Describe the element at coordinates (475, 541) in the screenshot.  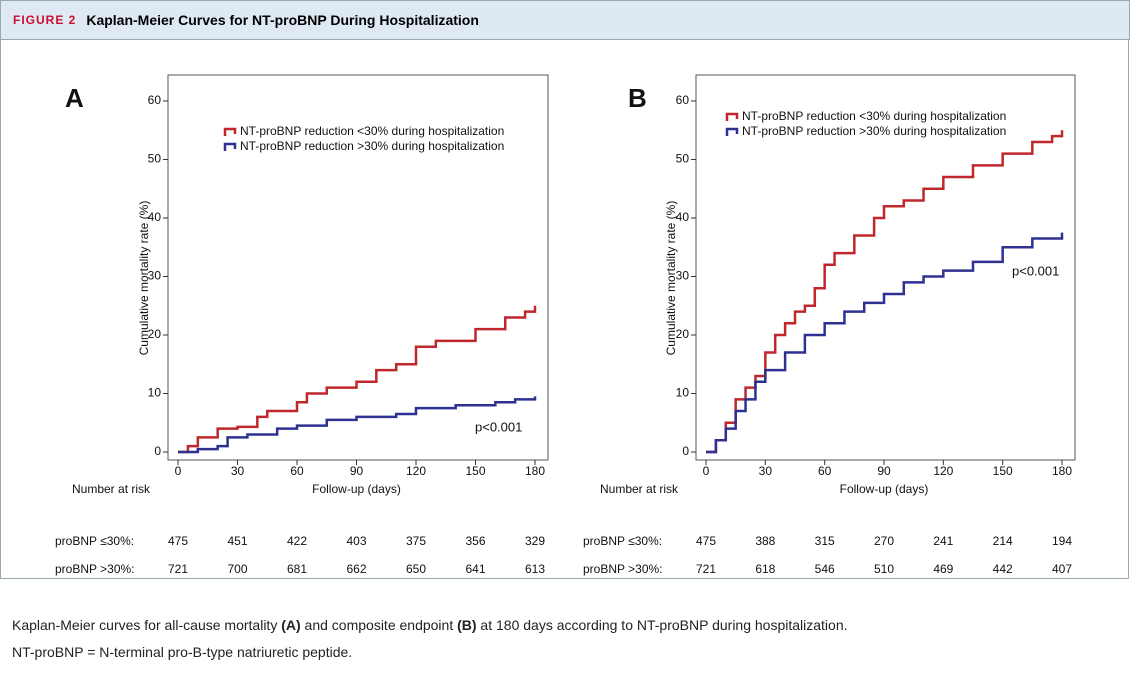
I see `risk-value: 356` at that location.